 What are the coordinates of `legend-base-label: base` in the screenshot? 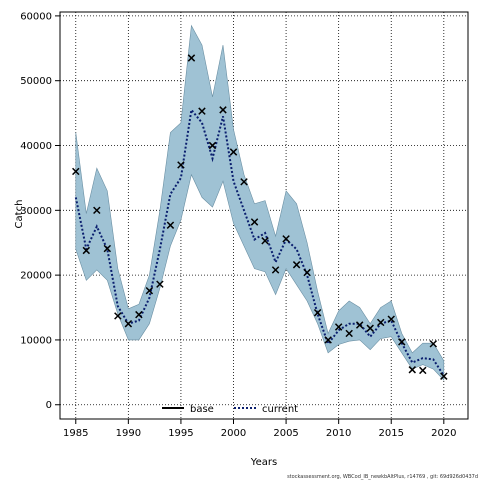 It's located at (202, 409).